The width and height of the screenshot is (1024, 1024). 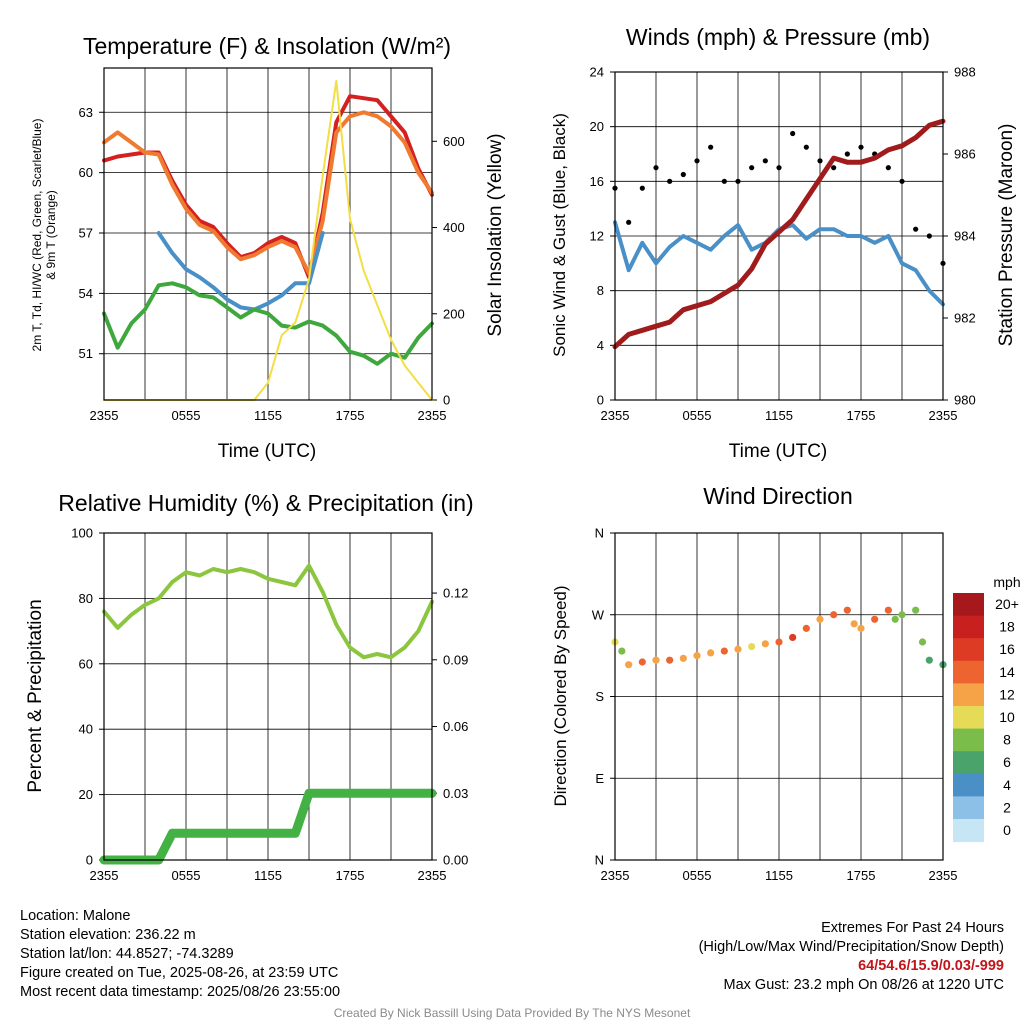 I want to click on rh-ylabel: Percent & Precipitation, so click(x=35, y=695).